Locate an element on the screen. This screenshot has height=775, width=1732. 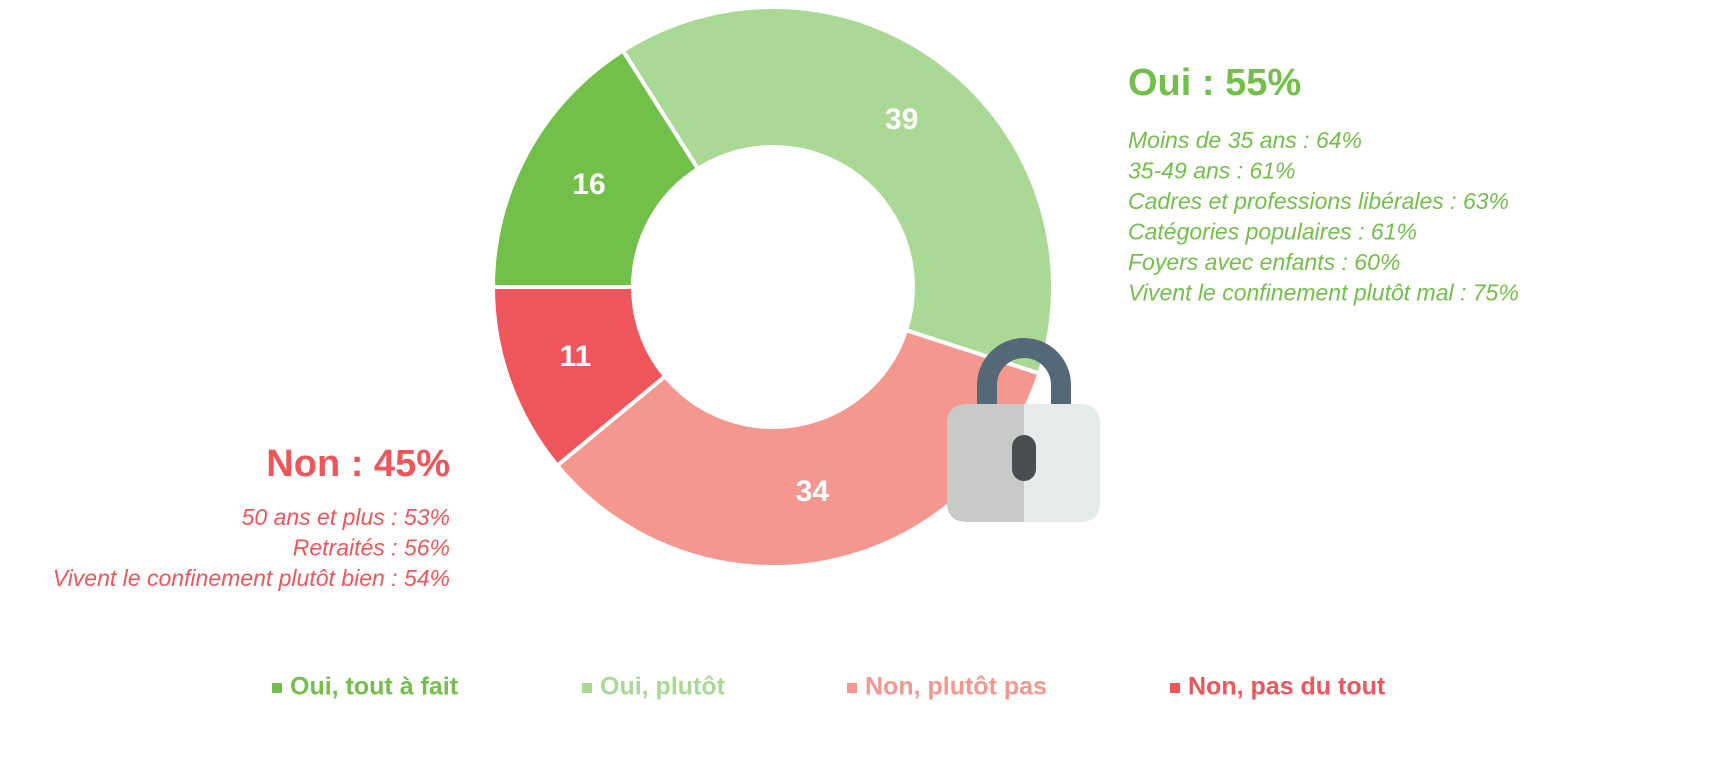
annotation-line: Moins de 35 ans : 64% is located at coordinates (1245, 140).